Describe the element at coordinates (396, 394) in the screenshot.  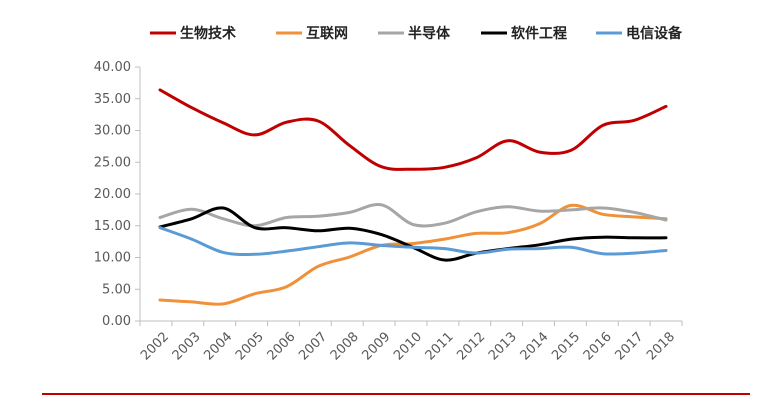
I see `footer-divider` at that location.